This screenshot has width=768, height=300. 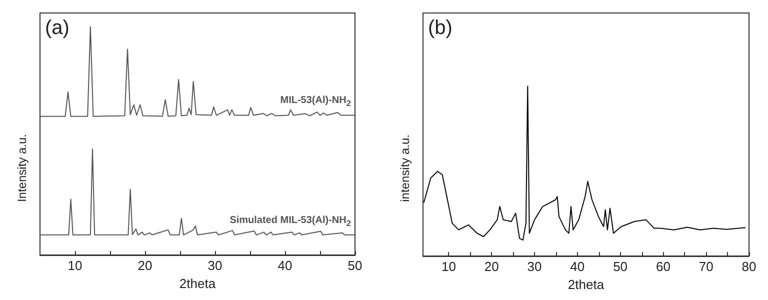 I want to click on chart-title: (b), so click(x=440, y=28).